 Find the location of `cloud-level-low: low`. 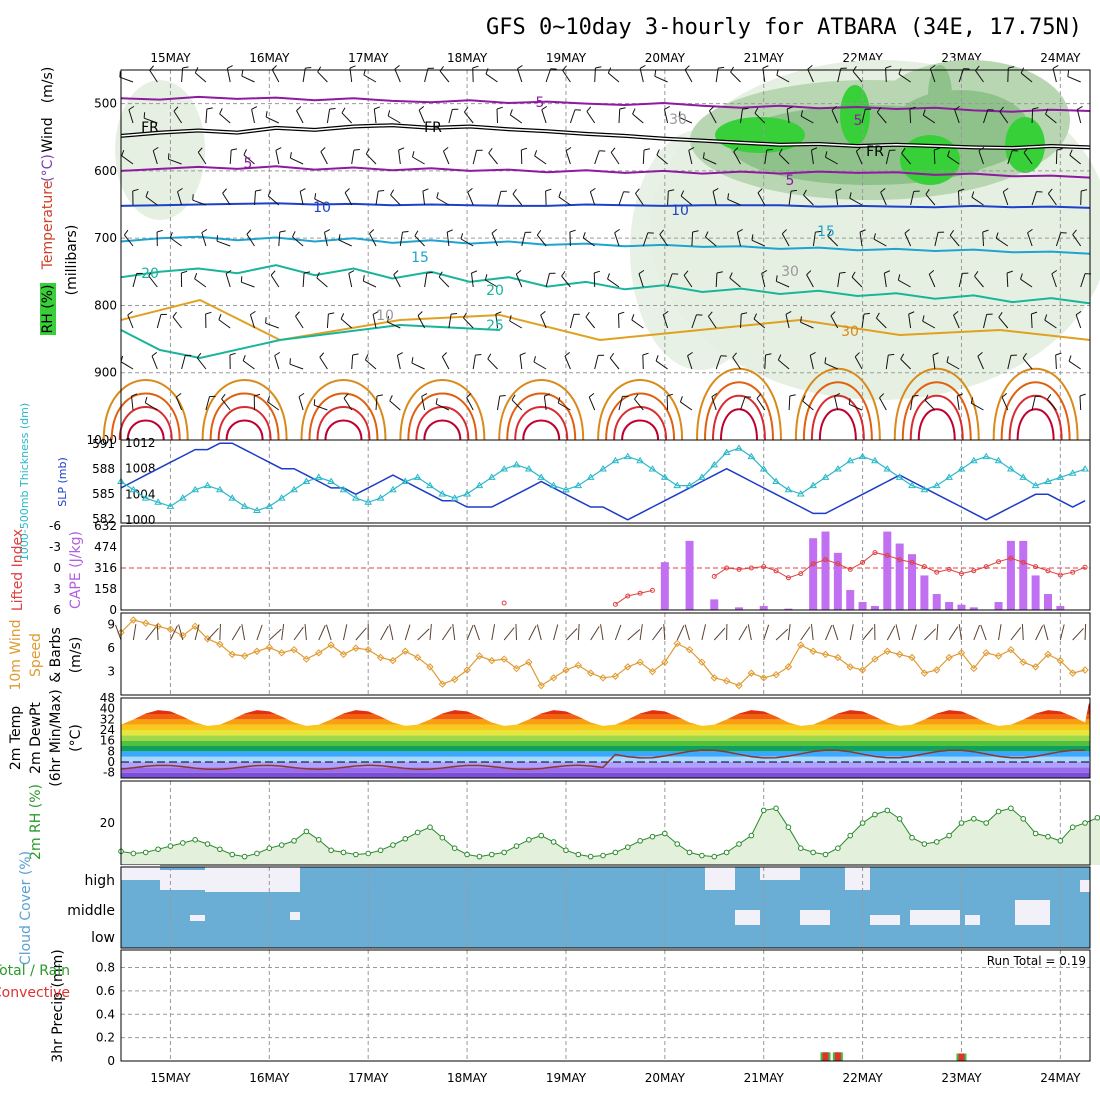

cloud-level-low: low is located at coordinates (103, 938).